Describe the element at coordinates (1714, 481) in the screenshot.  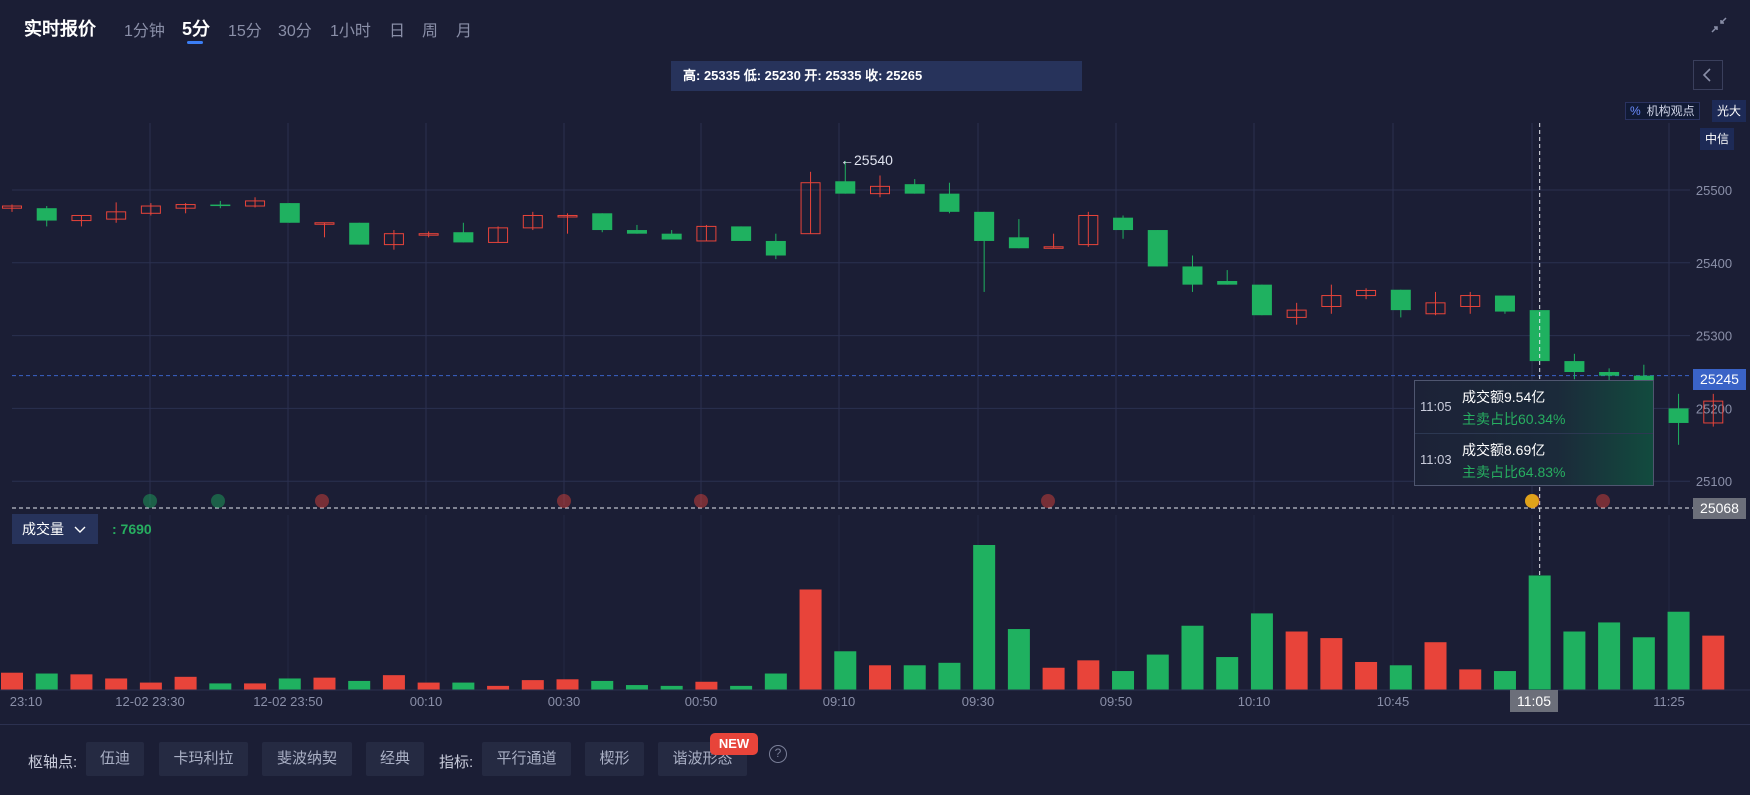
I see `y-tick-label: 25100` at that location.